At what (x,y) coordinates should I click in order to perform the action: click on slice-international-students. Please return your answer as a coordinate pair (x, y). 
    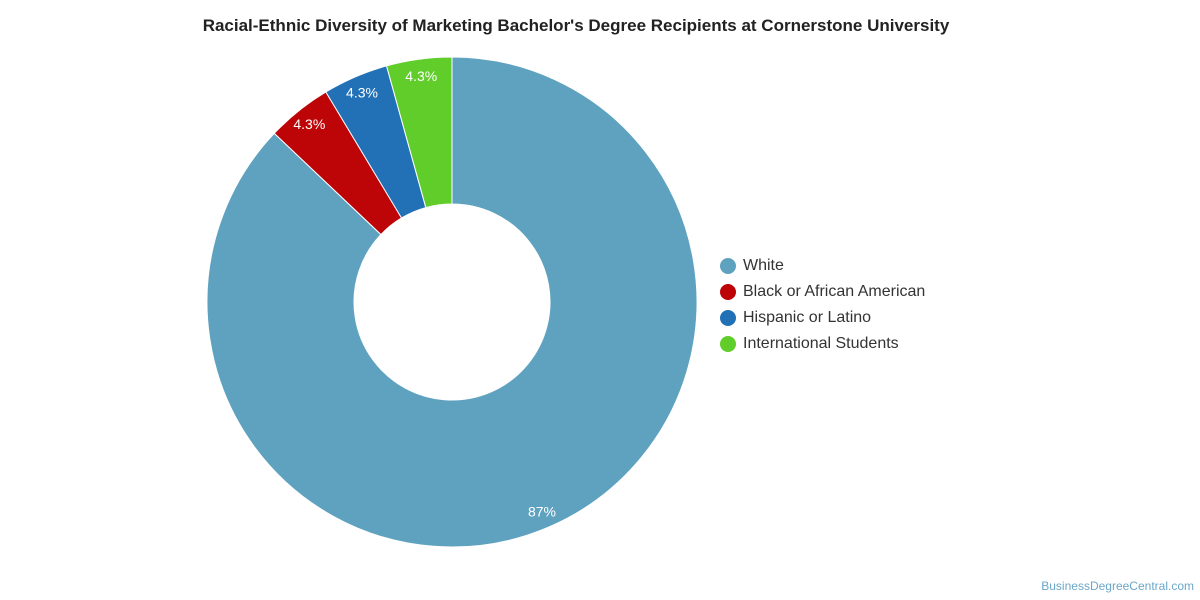
    Looking at the image, I should click on (419, 132).